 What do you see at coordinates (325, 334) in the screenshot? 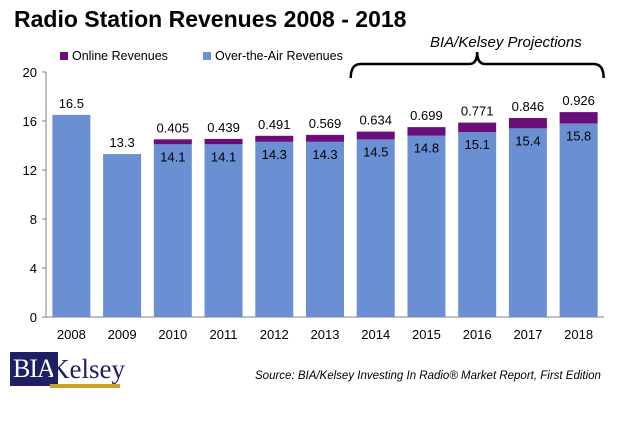
I see `x-tick-label-2013: 2013` at bounding box center [325, 334].